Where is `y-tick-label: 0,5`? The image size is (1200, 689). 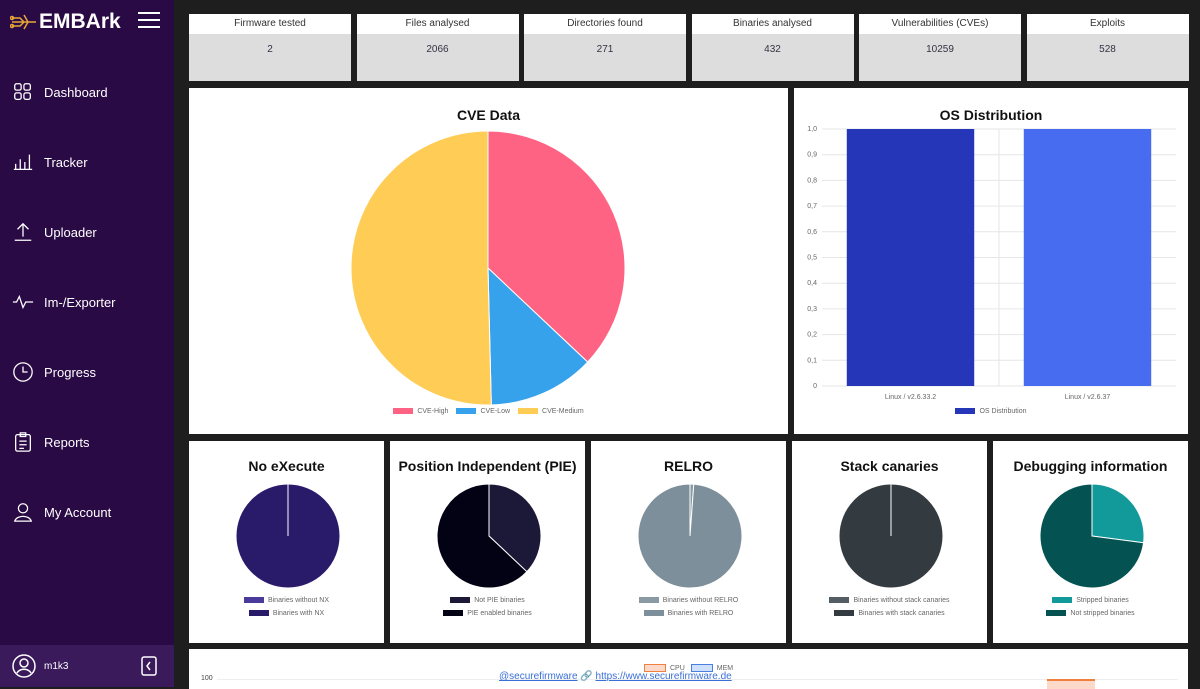 y-tick-label: 0,5 is located at coordinates (812, 258).